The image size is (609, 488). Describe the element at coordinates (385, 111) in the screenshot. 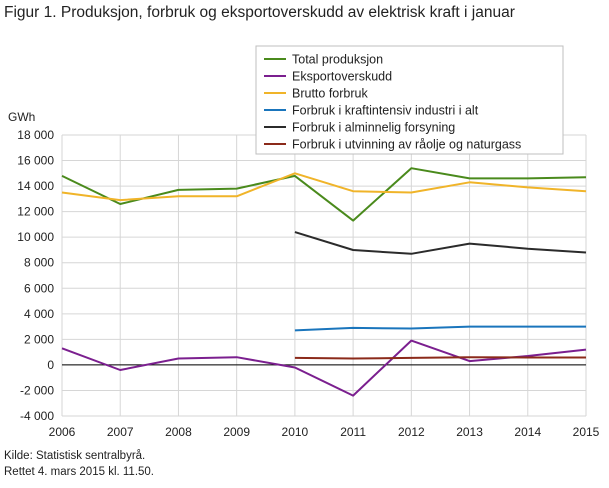

I see `legend-label: Forbruk i kraftintensiv industri i alt` at that location.